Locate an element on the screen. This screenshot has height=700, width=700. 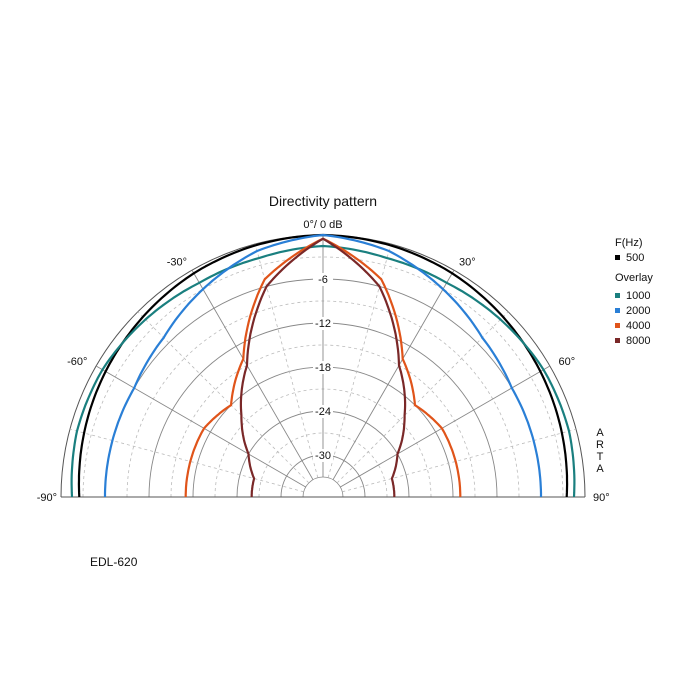
legend-header: F(Hz) is located at coordinates (629, 243).